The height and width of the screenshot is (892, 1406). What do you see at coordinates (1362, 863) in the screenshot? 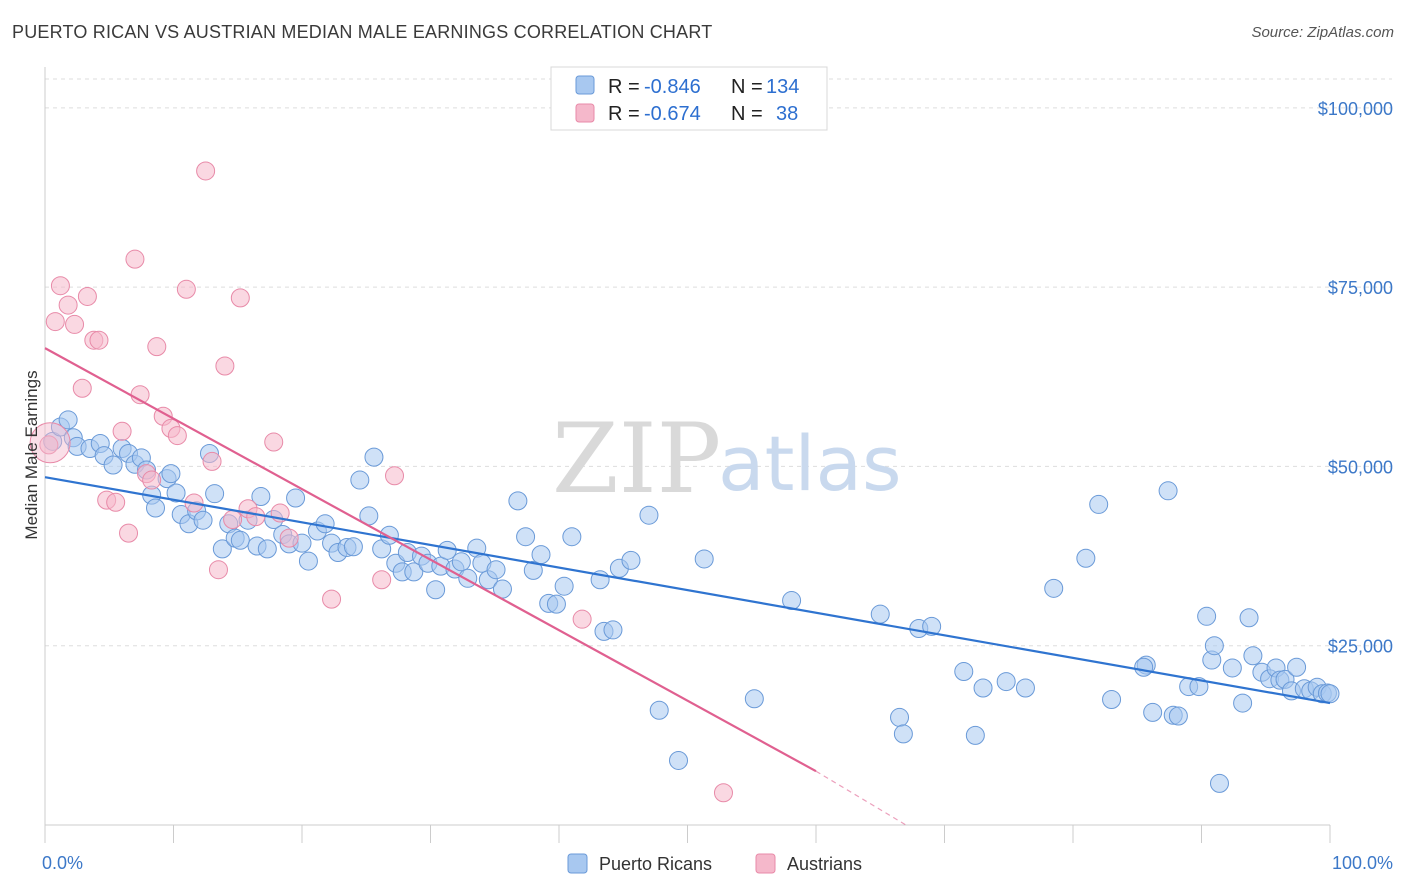
I see `x-tick-label-max: 100.0%` at bounding box center [1362, 863].